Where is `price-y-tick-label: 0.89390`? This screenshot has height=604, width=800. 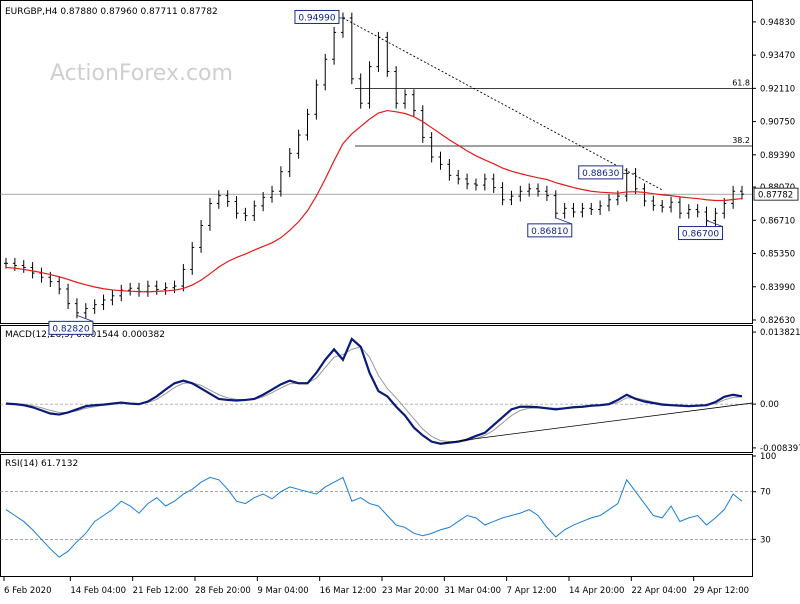 price-y-tick-label: 0.89390 is located at coordinates (777, 156).